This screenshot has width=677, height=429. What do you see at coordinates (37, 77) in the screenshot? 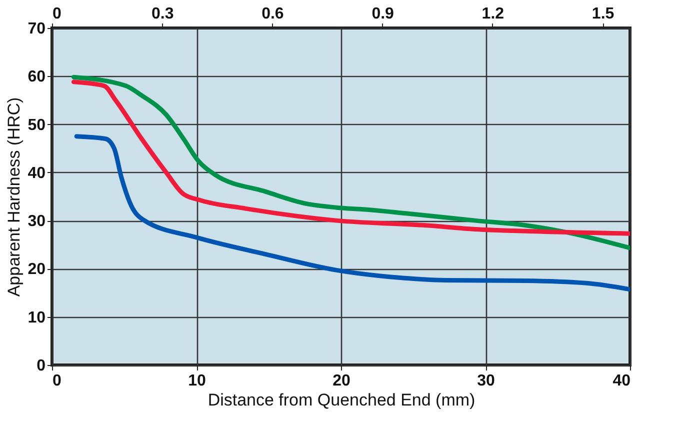
I see `y-tick-label: 60` at bounding box center [37, 77].